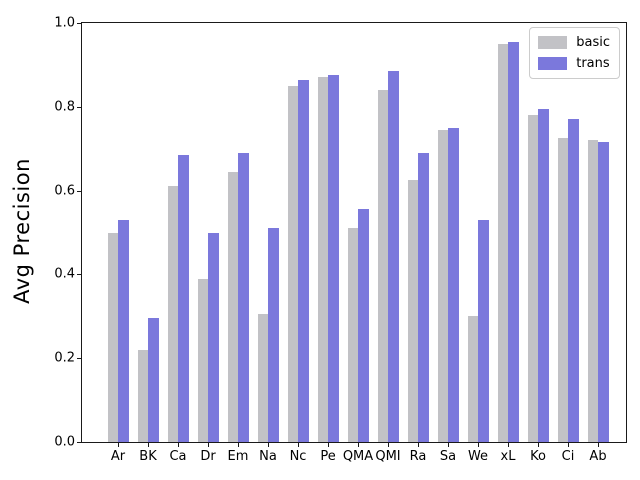 The image size is (640, 480). I want to click on bar-trans-Ab, so click(603, 292).